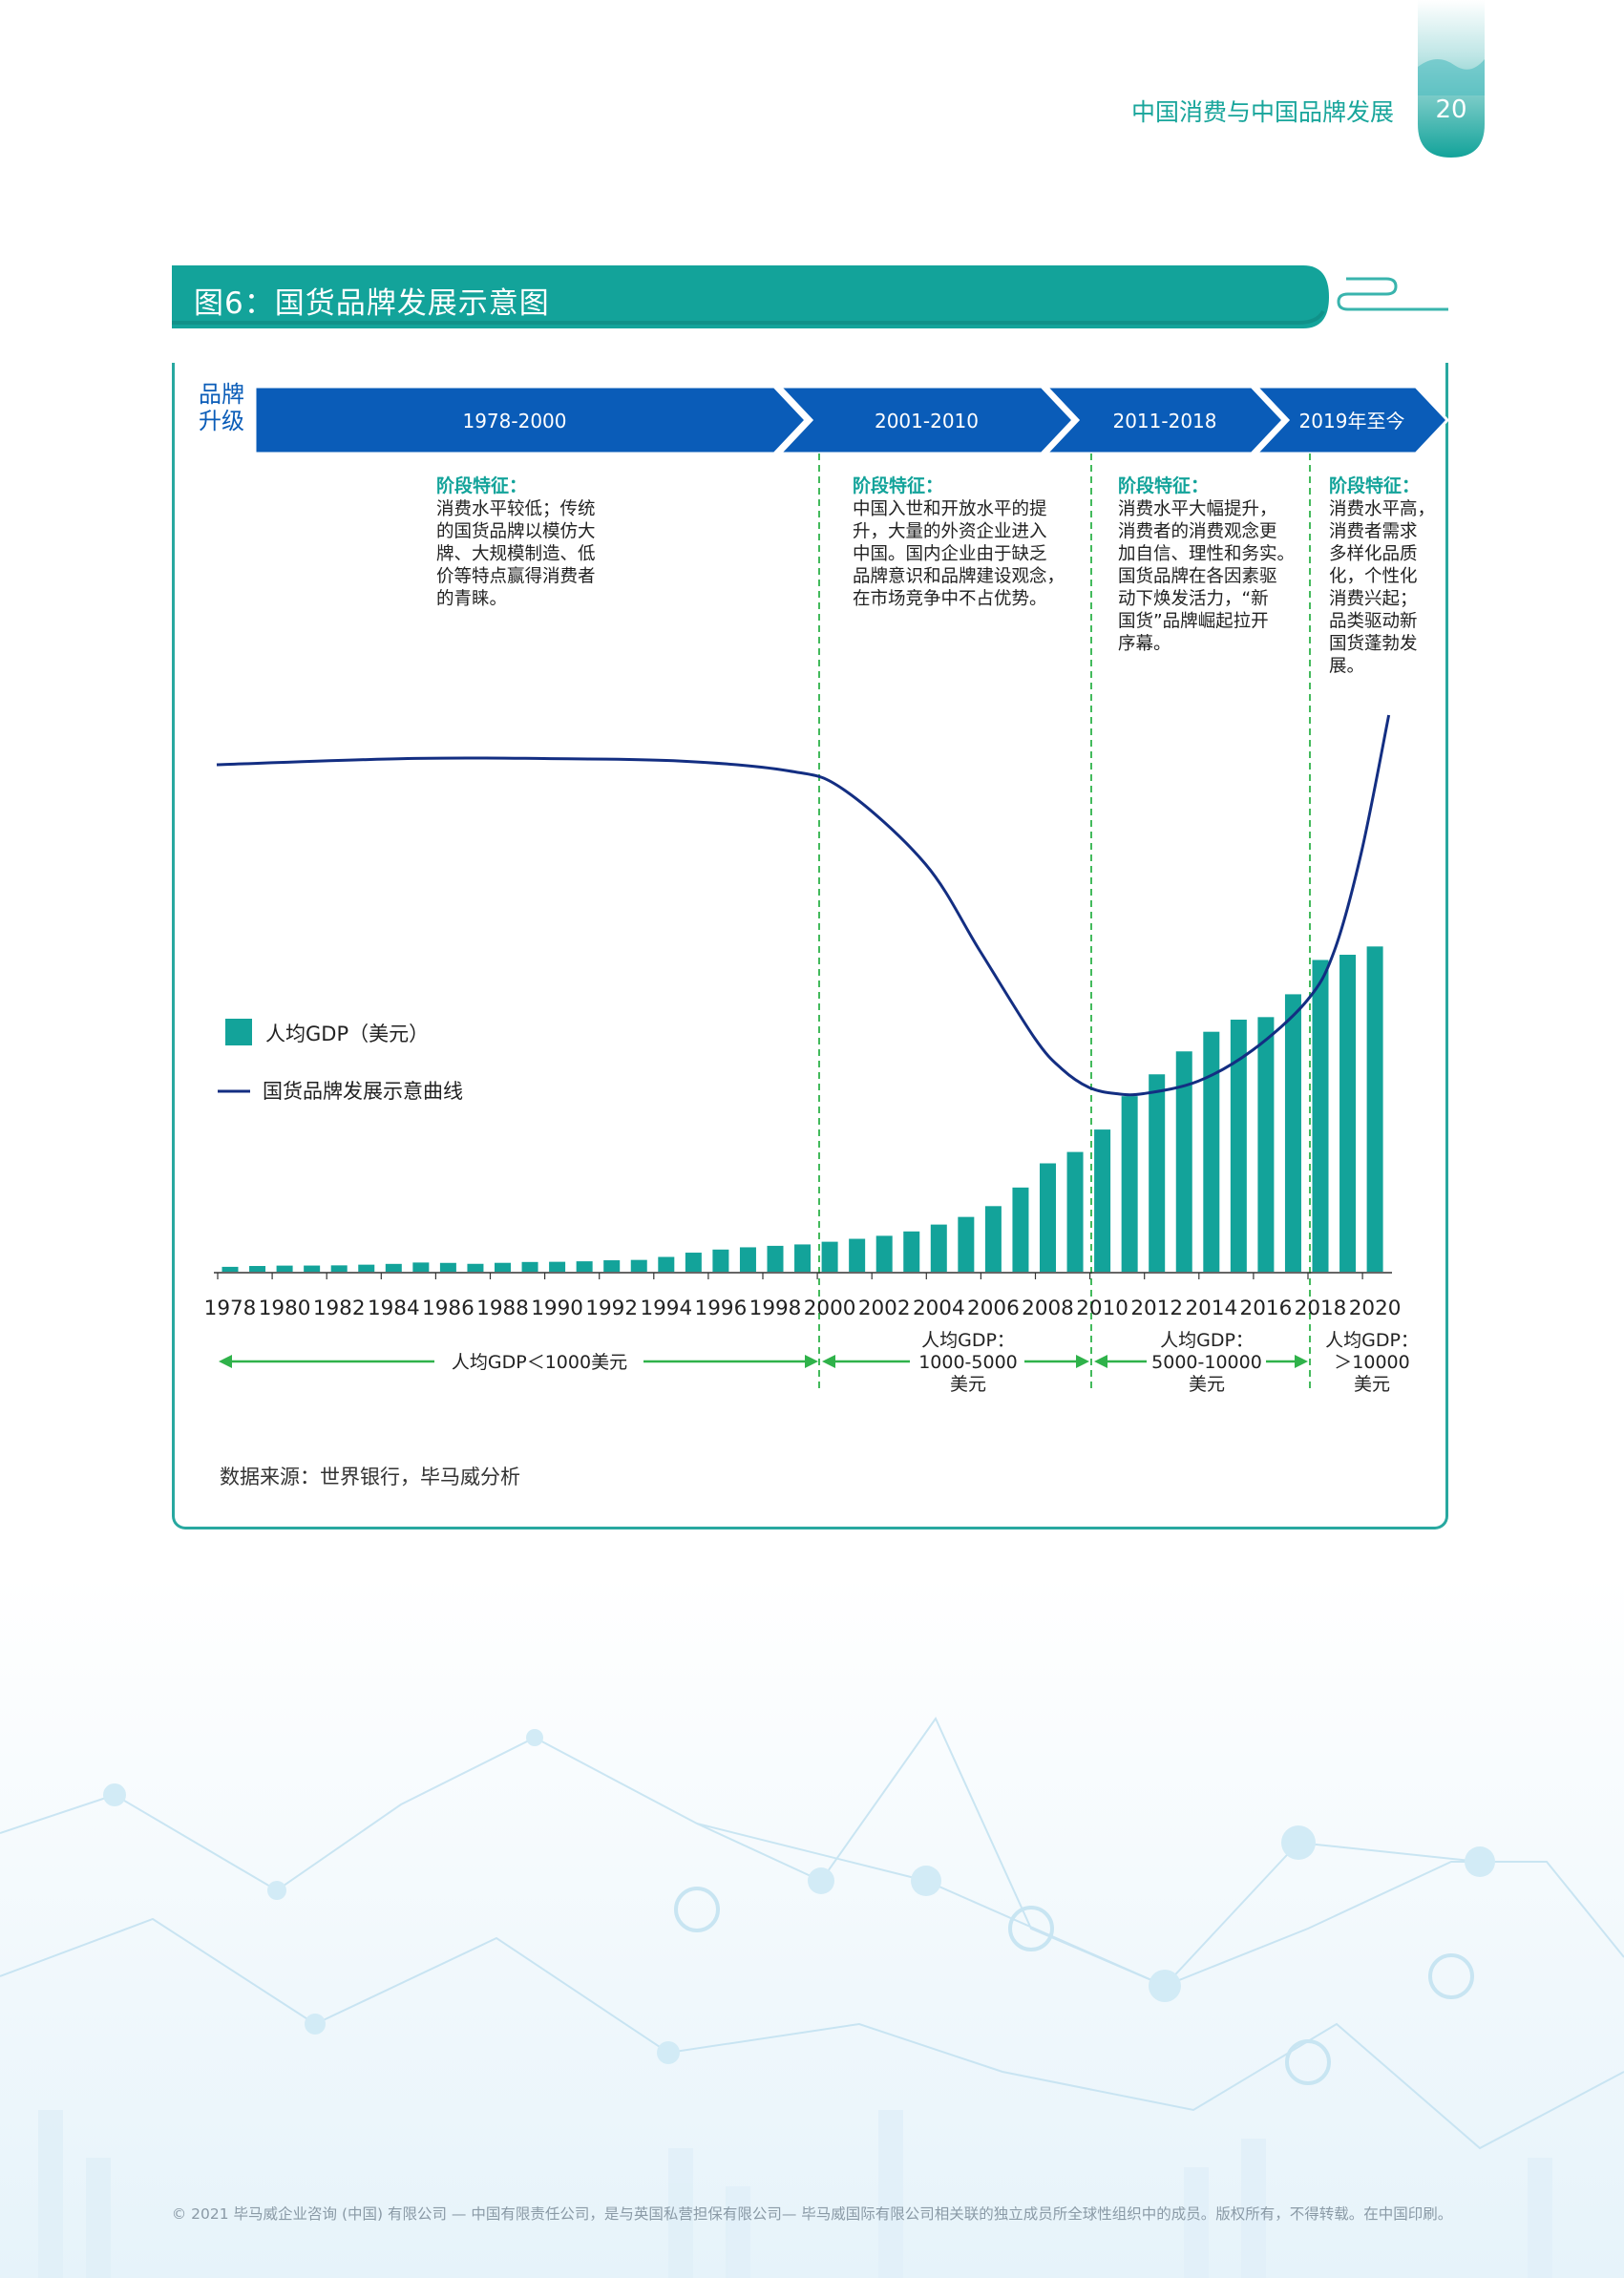 The height and width of the screenshot is (2278, 1624). Describe the element at coordinates (1373, 532) in the screenshot. I see `stage-feature-text: 消费者需求` at that location.